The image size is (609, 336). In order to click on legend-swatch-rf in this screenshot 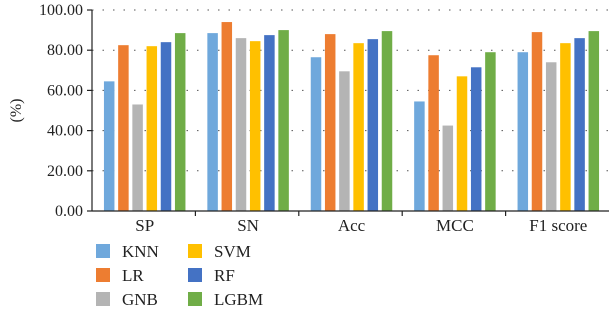, I will do `click(195, 275)`.